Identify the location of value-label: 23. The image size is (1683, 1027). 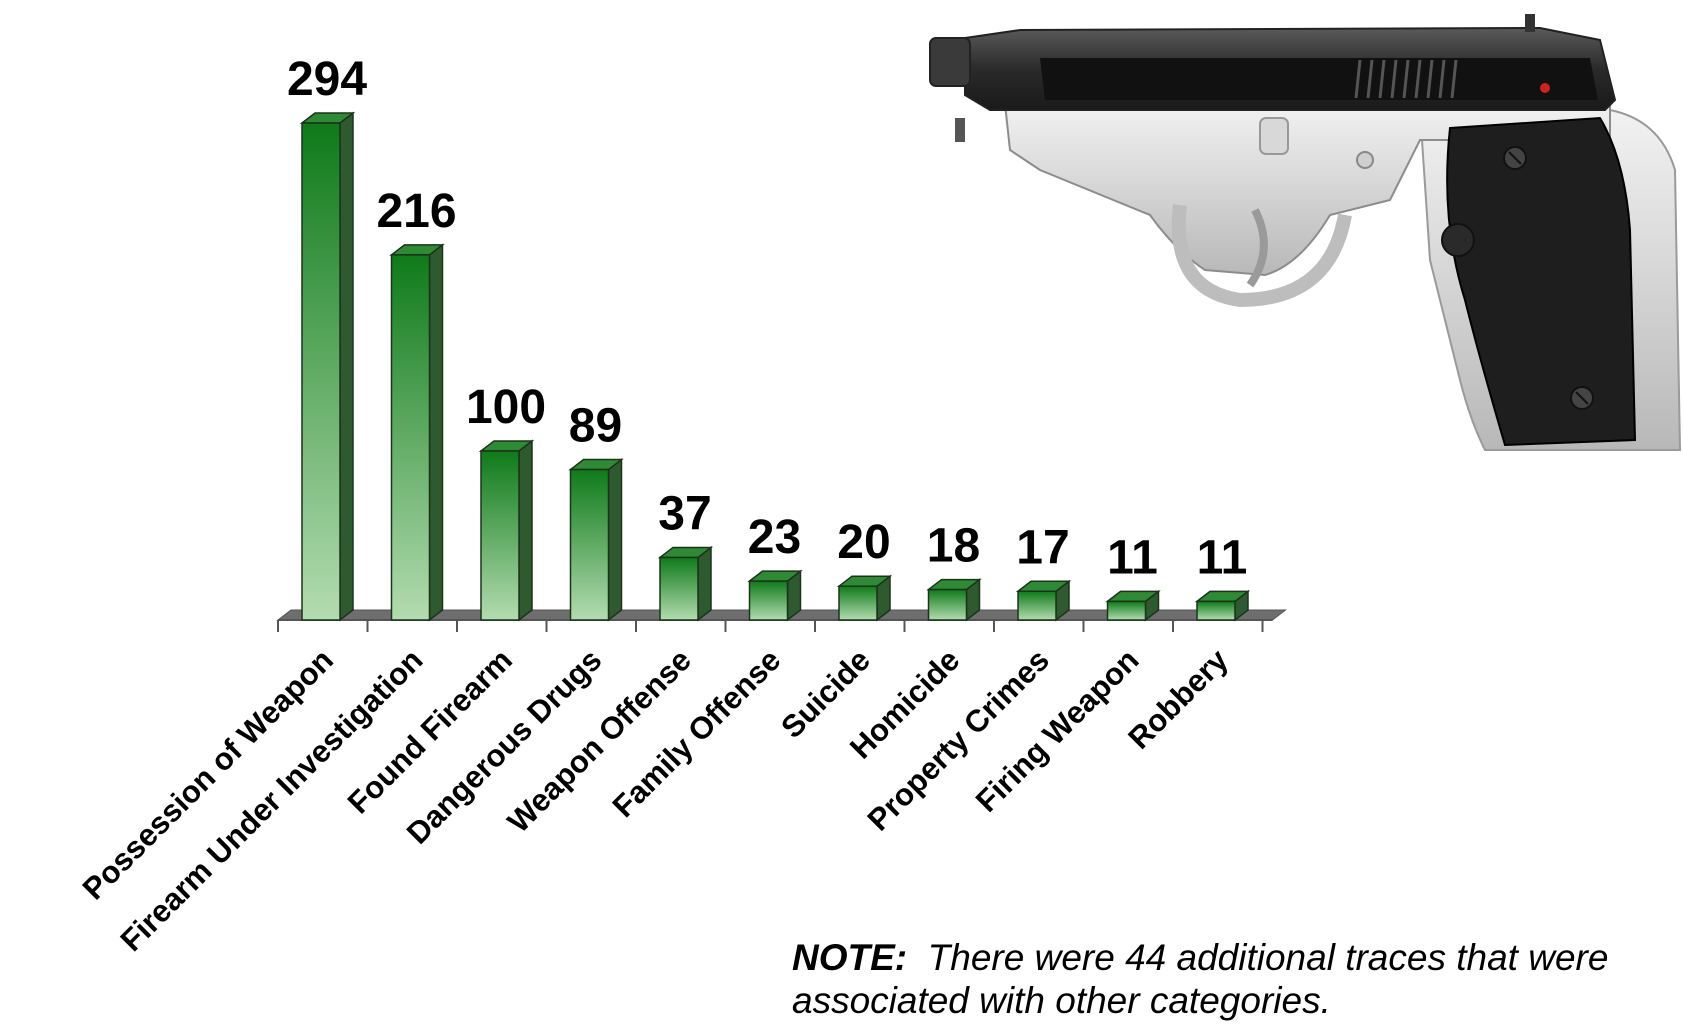
(774, 537).